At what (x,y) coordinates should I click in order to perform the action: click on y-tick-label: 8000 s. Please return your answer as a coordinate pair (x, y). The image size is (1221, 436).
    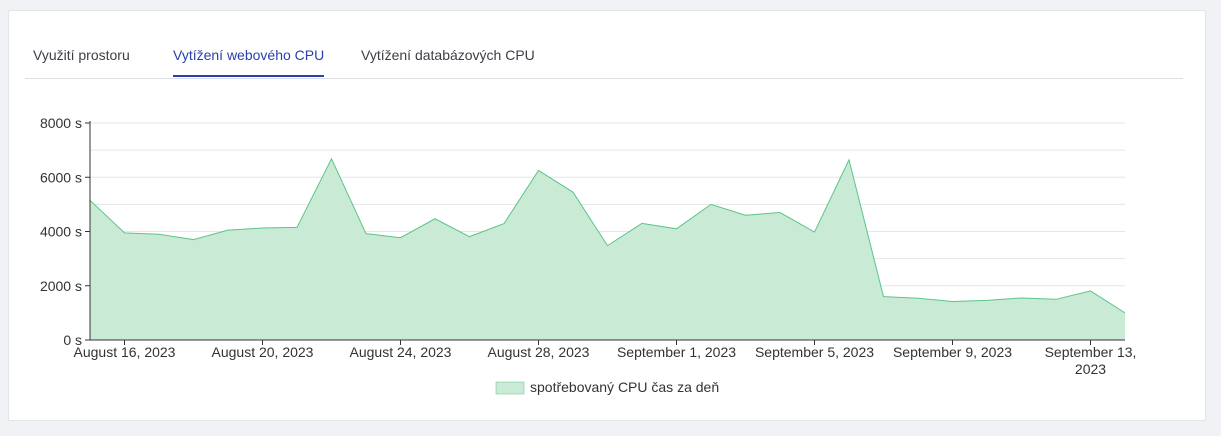
    Looking at the image, I should click on (61, 123).